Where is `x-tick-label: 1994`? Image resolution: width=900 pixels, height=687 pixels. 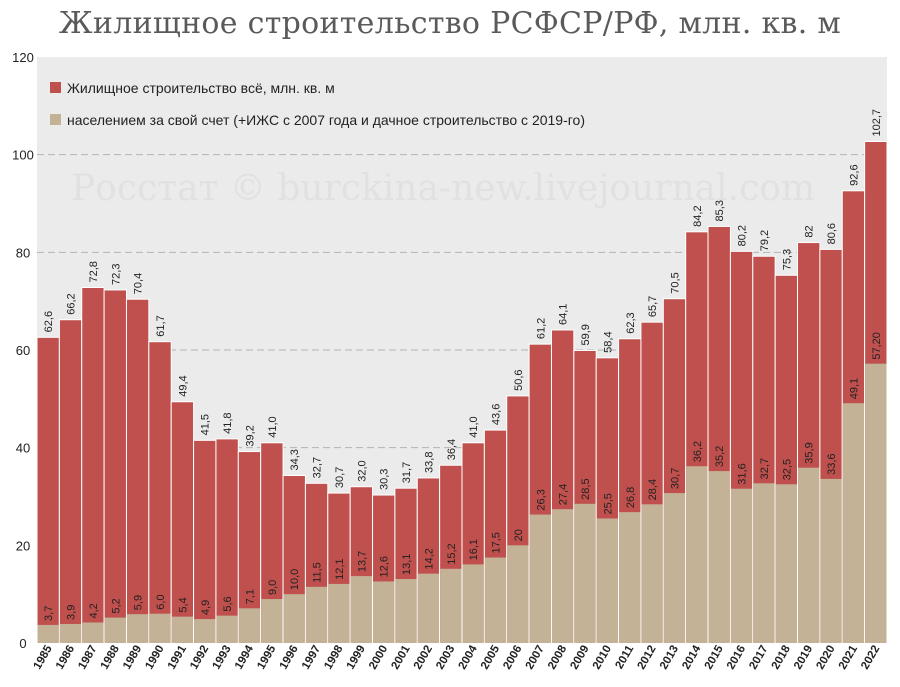 x-tick-label: 1994 is located at coordinates (244, 657).